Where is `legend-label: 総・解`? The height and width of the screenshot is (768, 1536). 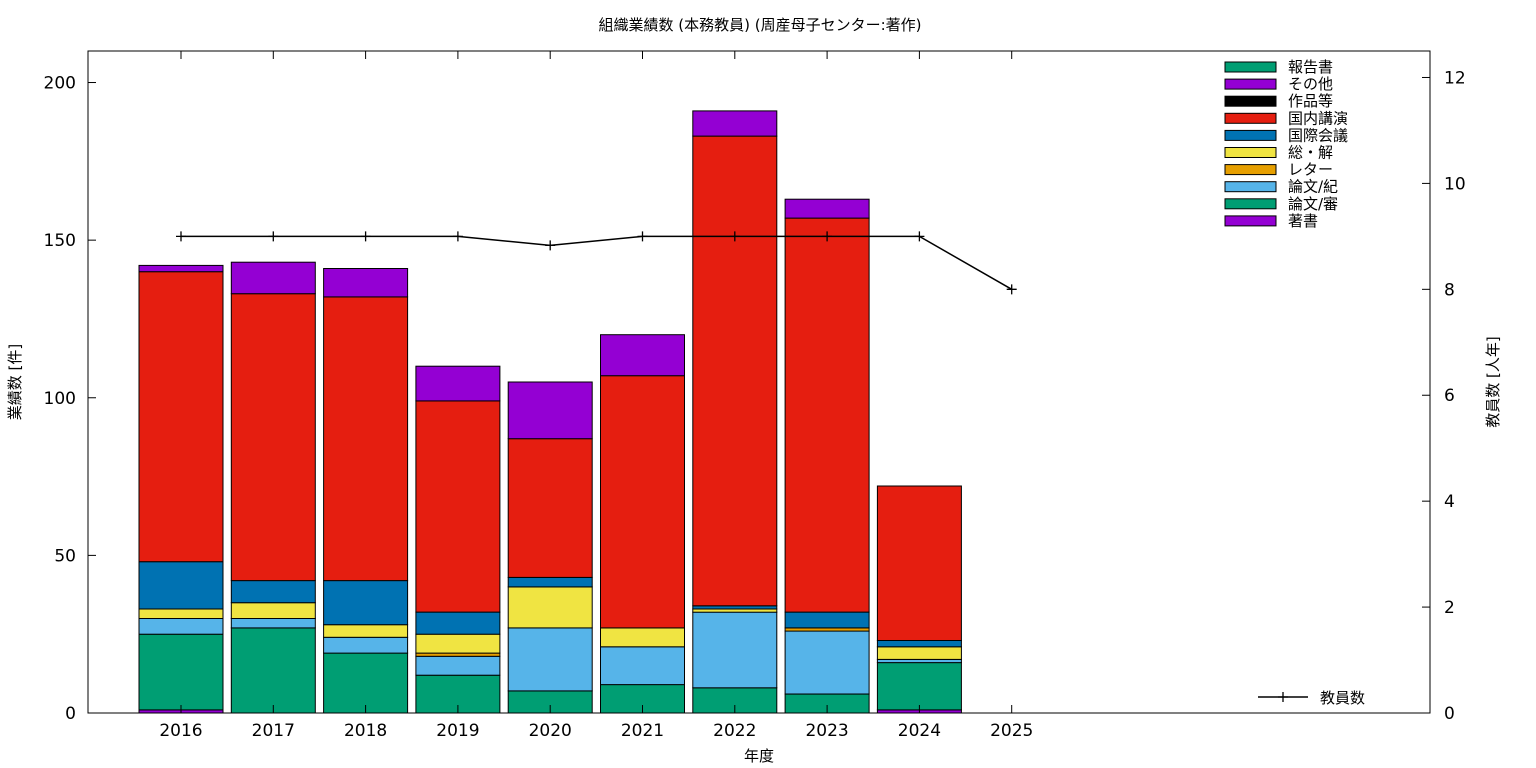
legend-label: 総・解 is located at coordinates (1310, 153).